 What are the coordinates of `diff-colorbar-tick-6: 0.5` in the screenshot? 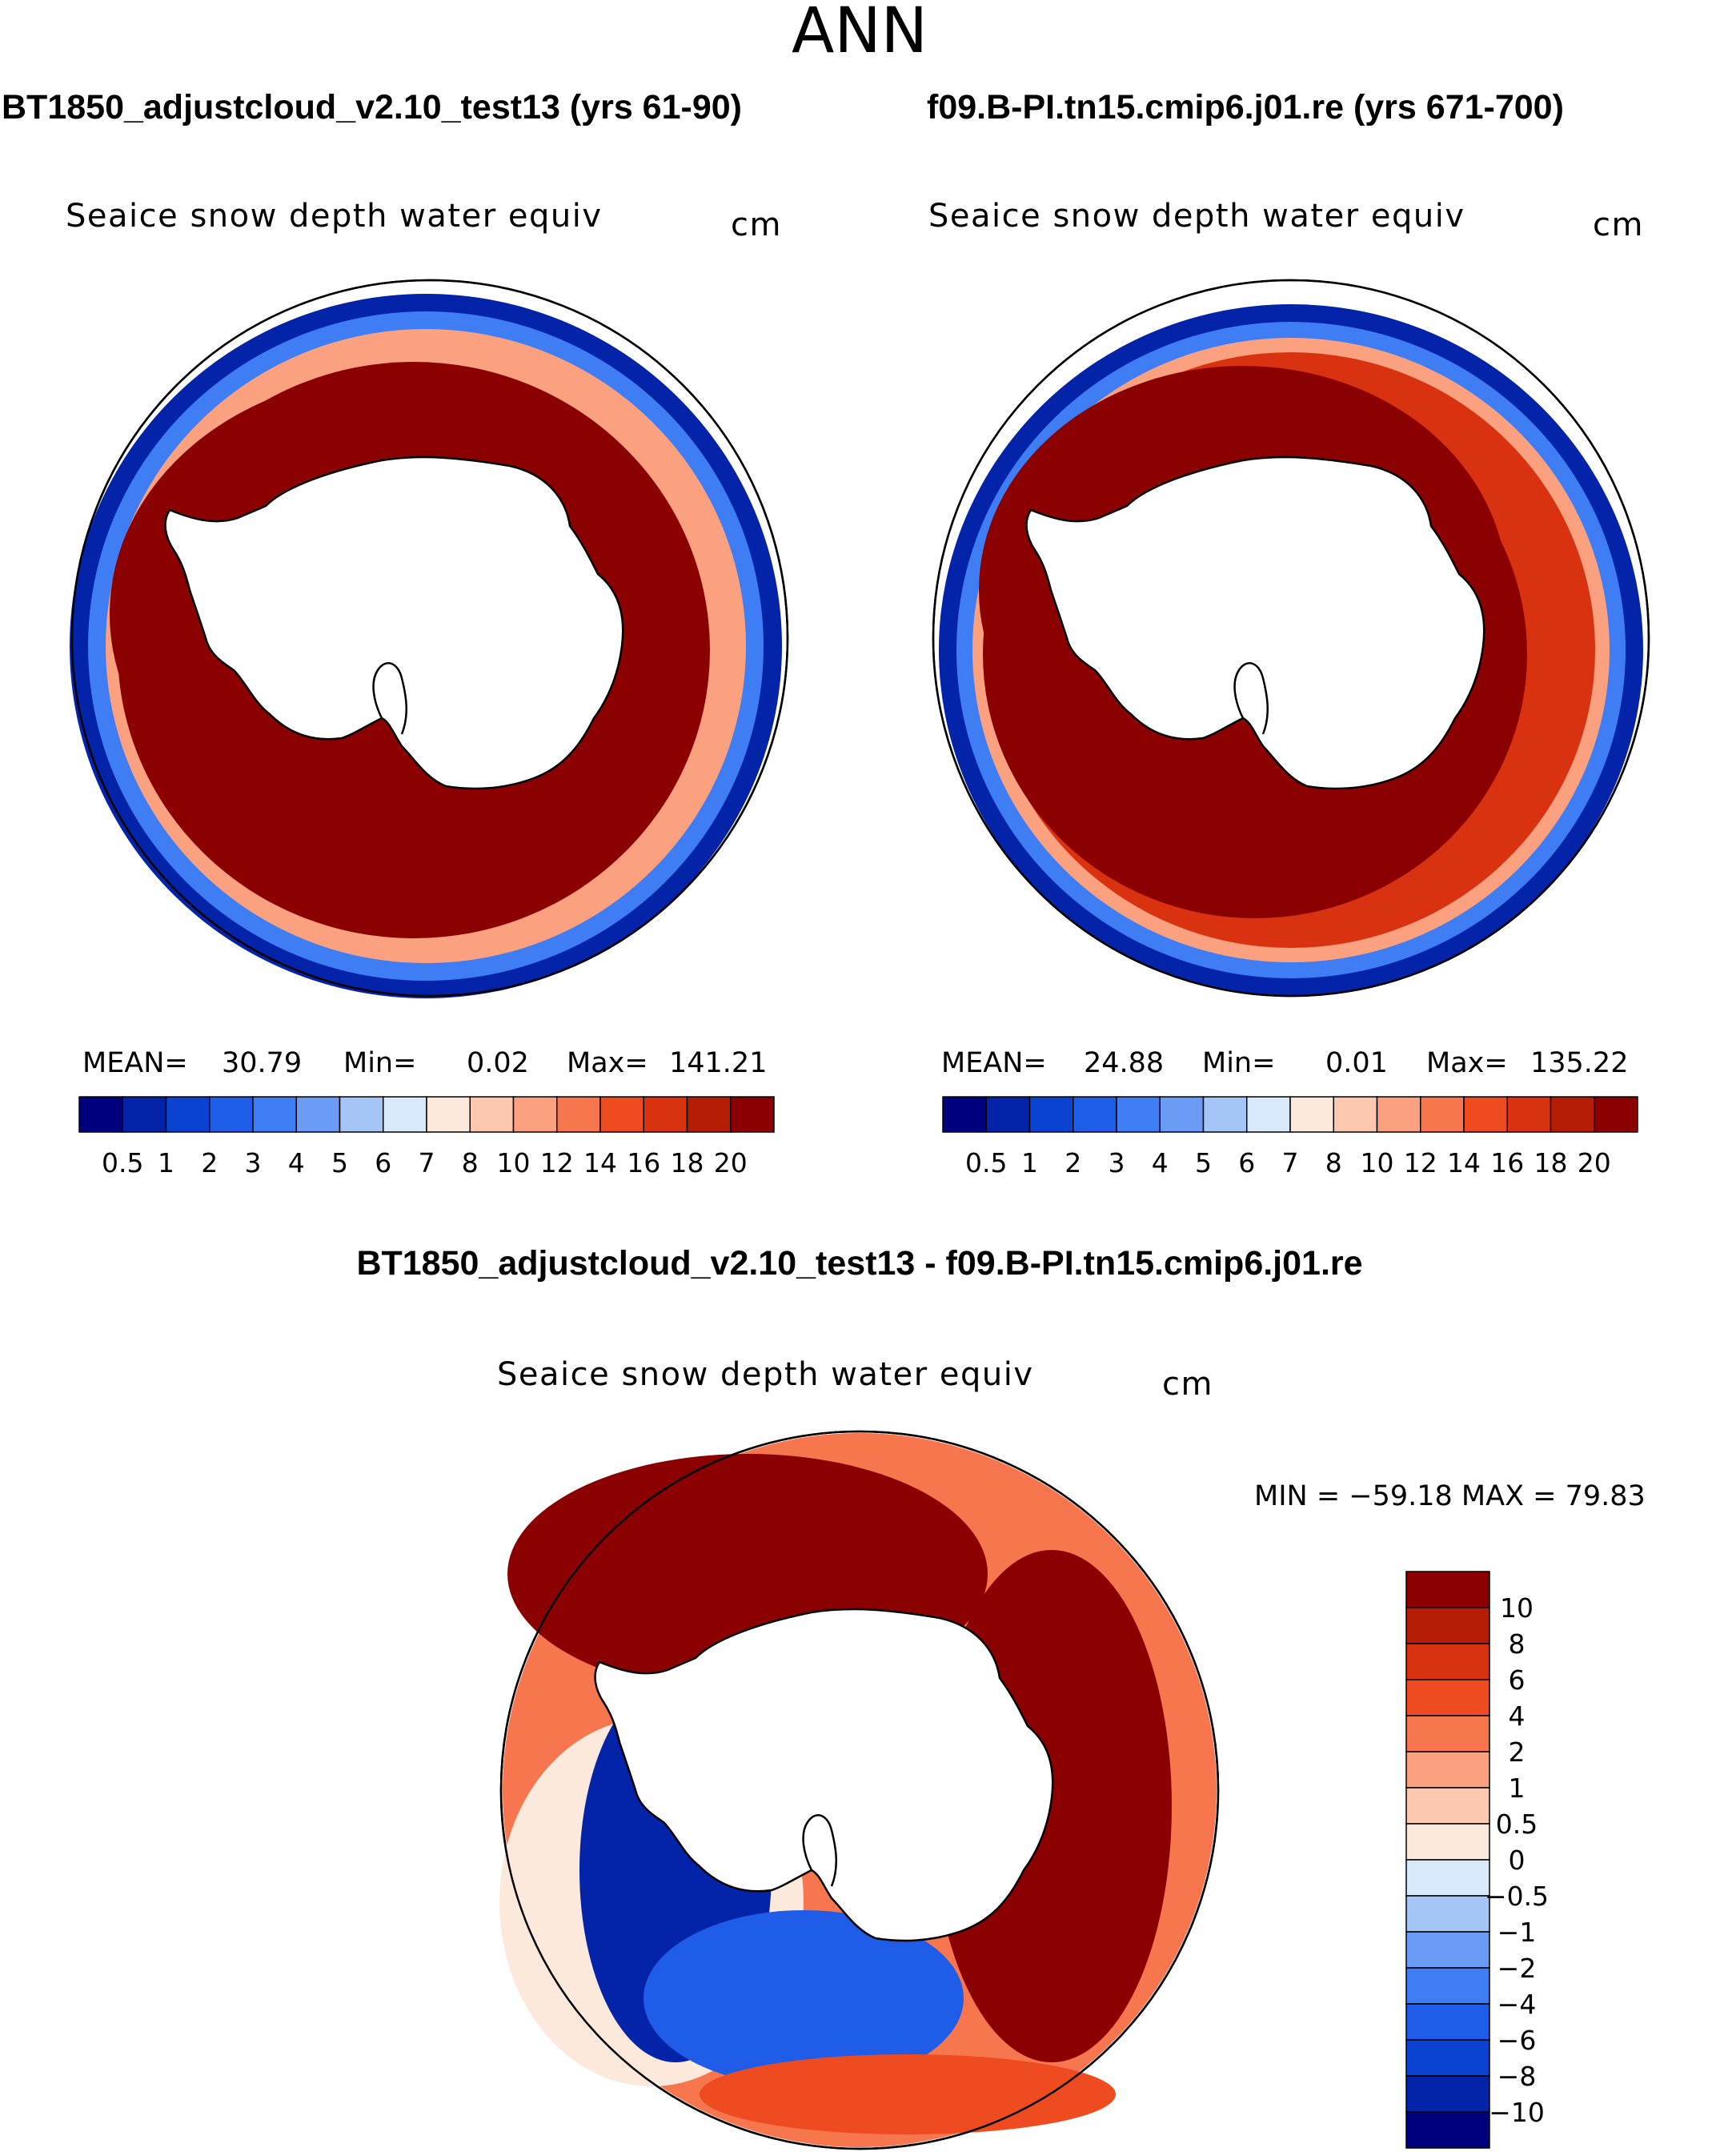 It's located at (1517, 1824).